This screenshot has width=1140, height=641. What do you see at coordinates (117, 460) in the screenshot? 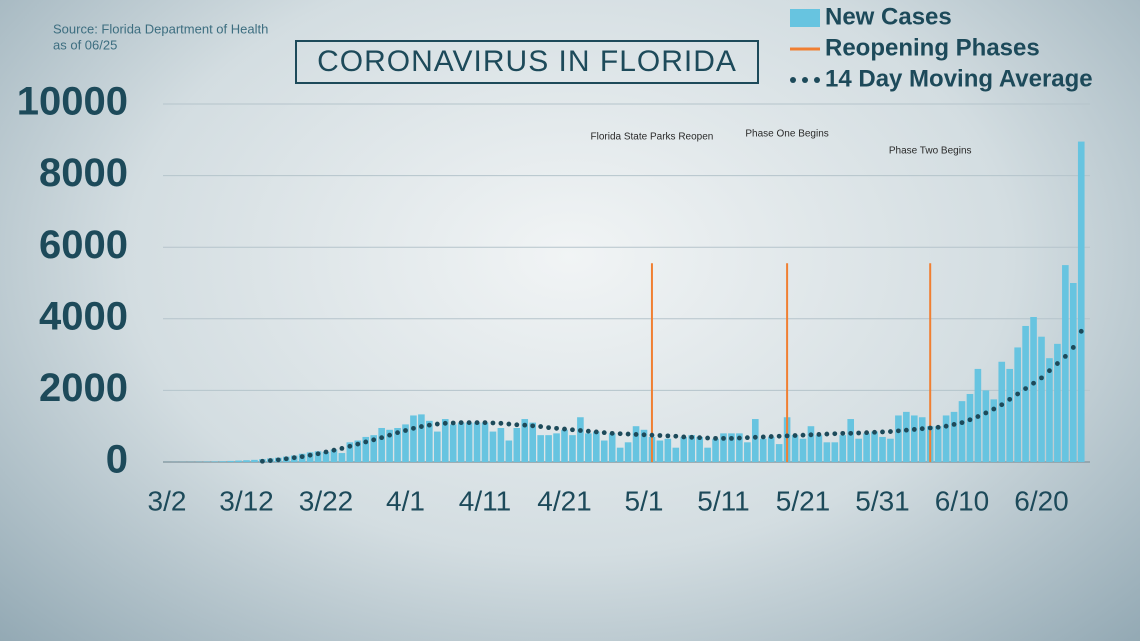
I see `y-tick-label: 0` at bounding box center [117, 460].